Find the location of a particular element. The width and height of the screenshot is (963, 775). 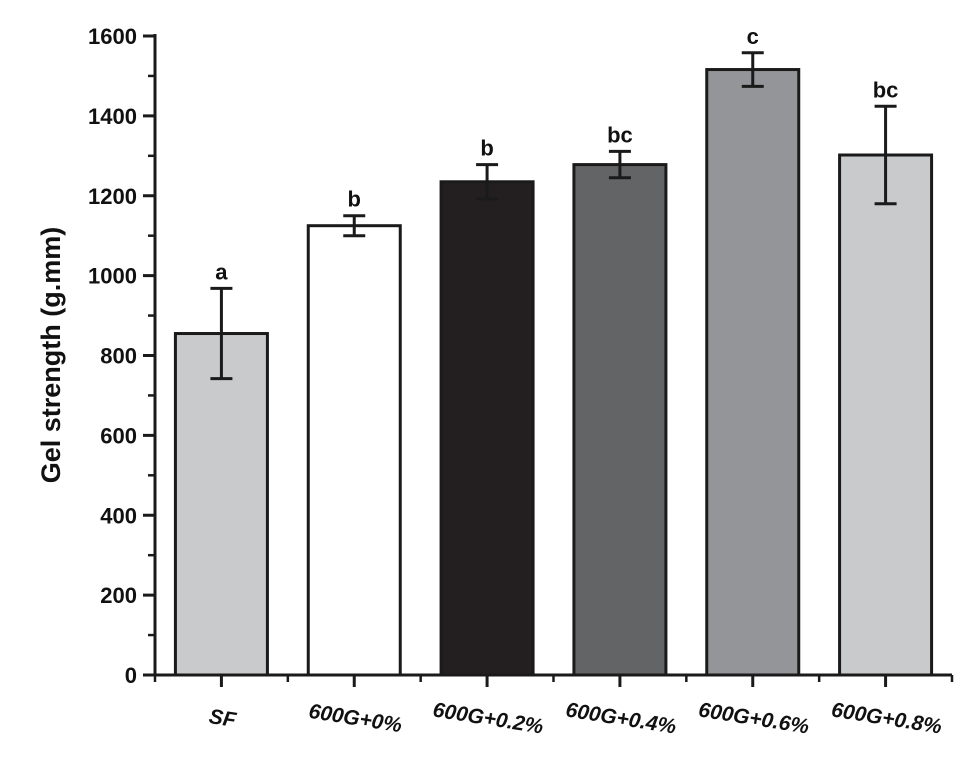

y-tick-label-7: 1400 is located at coordinates (112, 116).